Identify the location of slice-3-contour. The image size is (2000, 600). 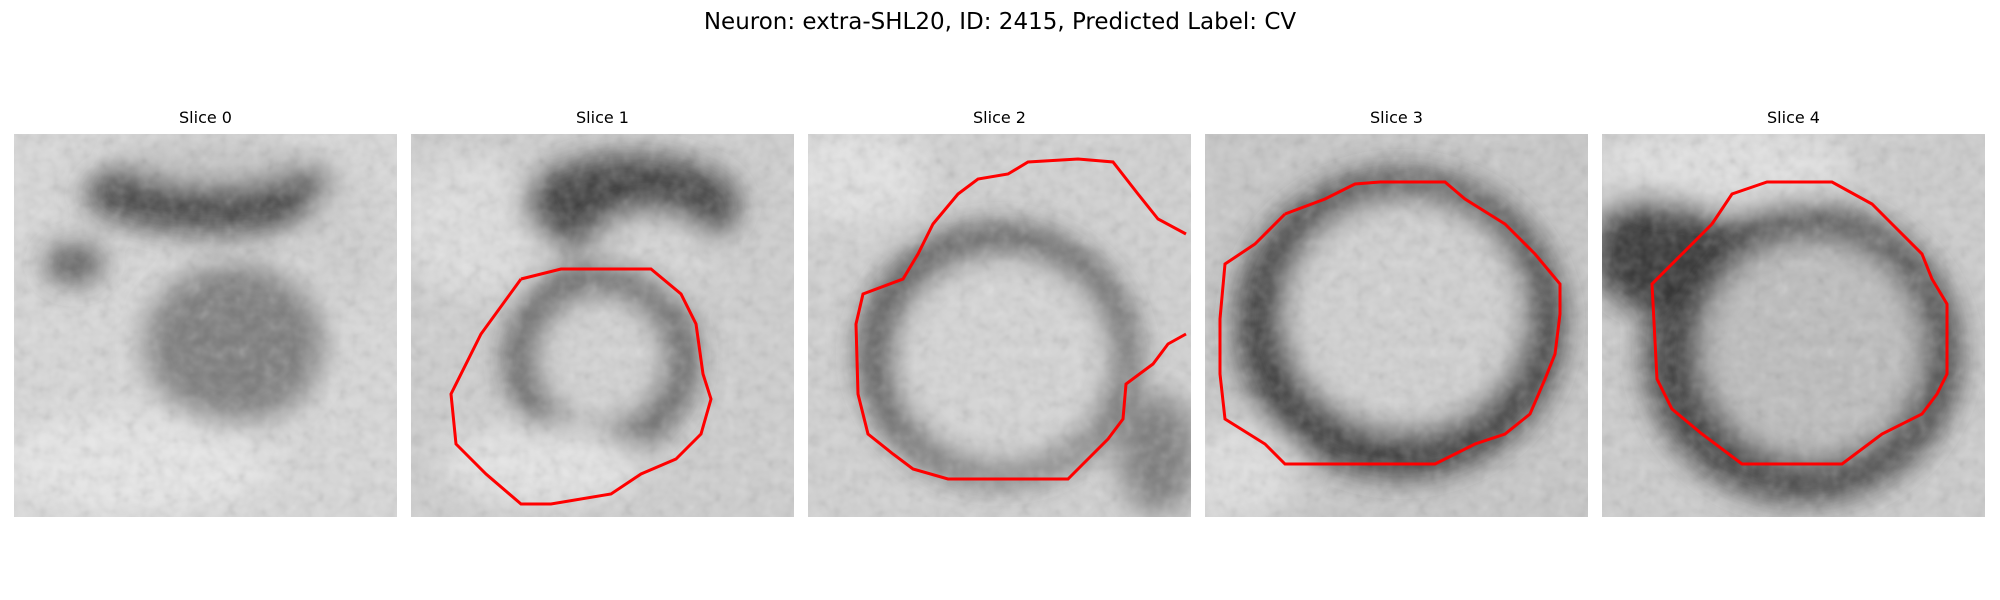
(1390, 323).